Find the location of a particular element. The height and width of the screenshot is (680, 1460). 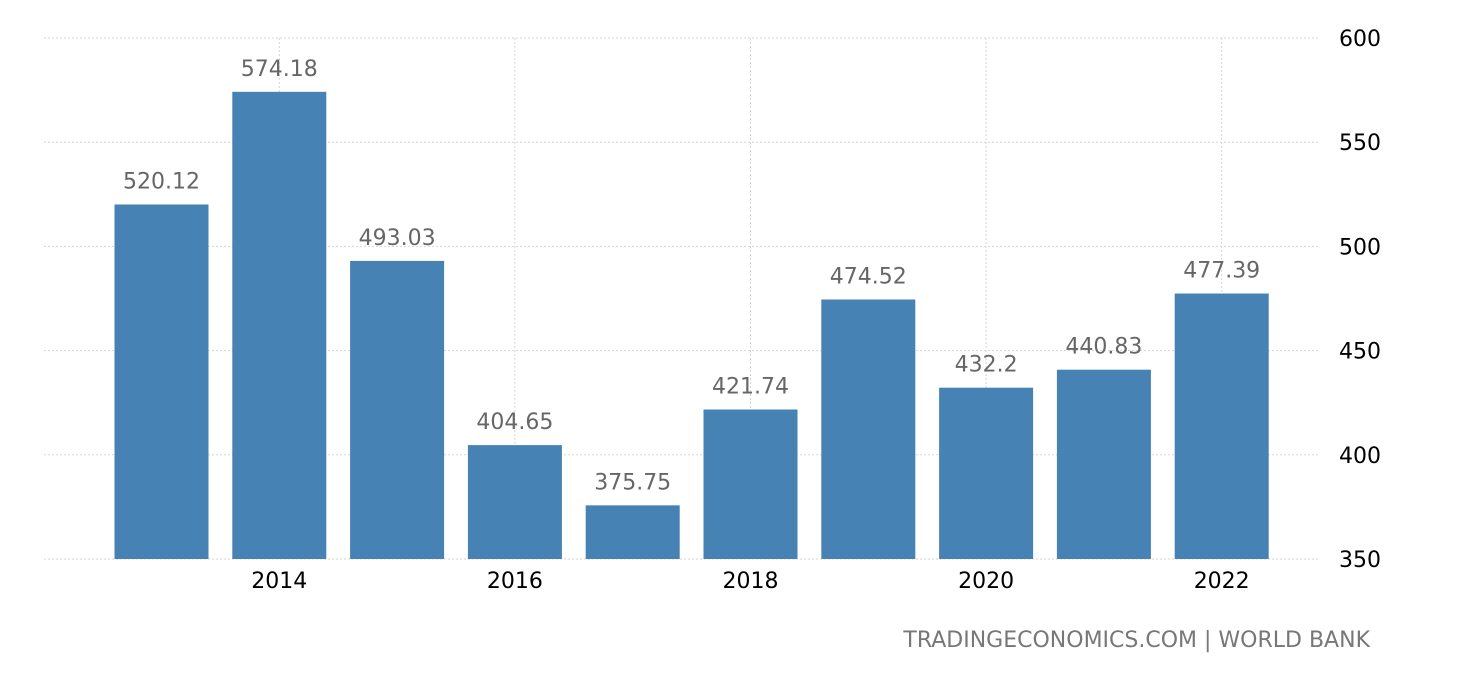

data-label: 432.2 is located at coordinates (986, 365).